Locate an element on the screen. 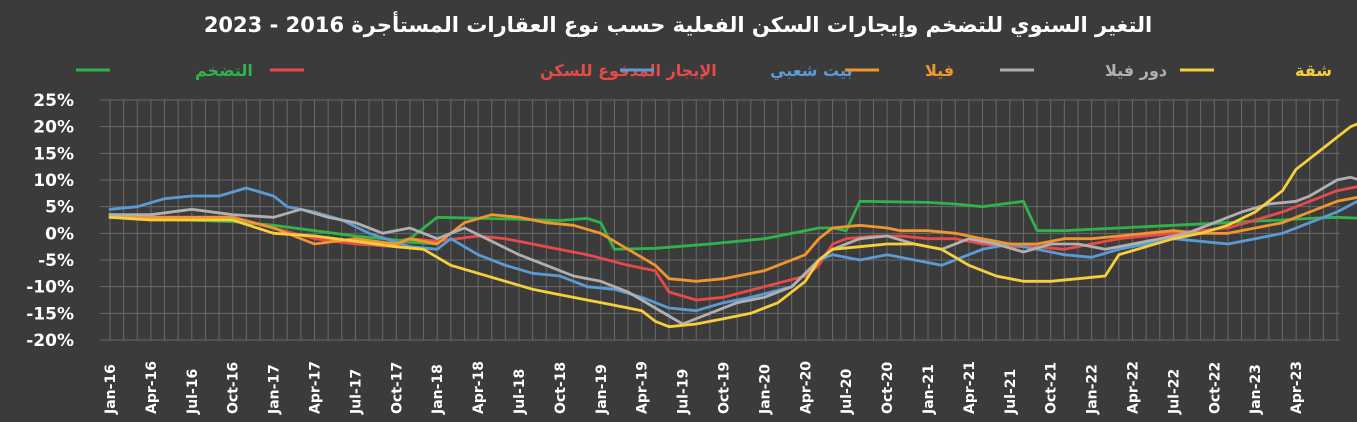  y-tick-label: -5% is located at coordinates (56, 261).